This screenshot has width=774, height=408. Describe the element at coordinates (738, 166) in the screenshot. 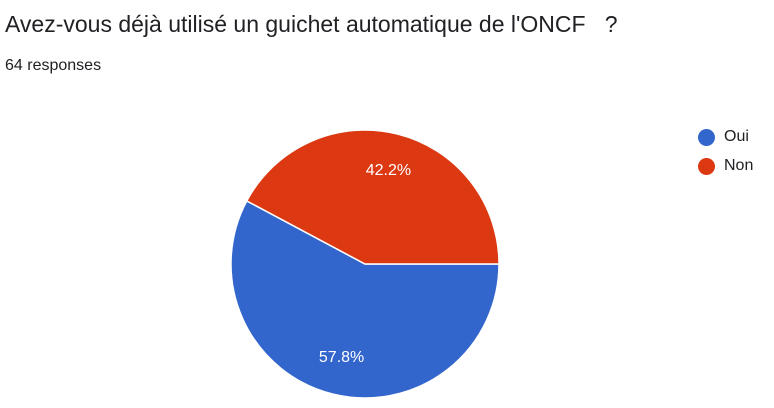

I see `legend-label-non: Non` at that location.